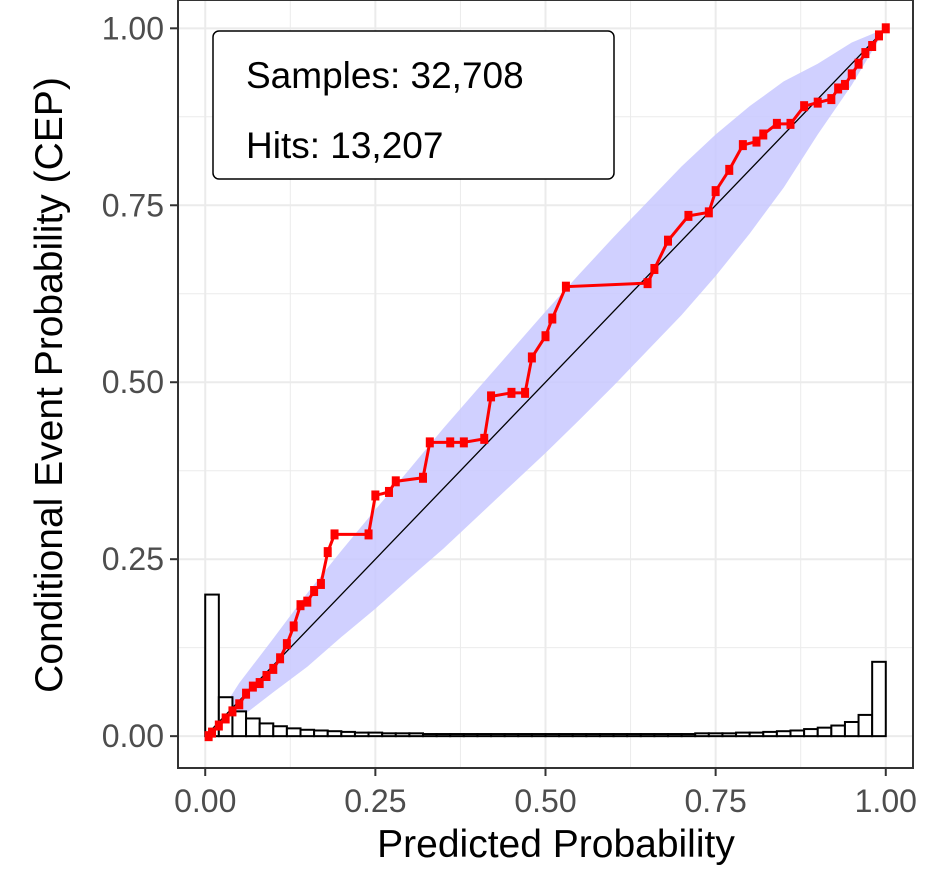 The width and height of the screenshot is (935, 870). I want to click on x-axis-title: Predicted Probability, so click(556, 844).